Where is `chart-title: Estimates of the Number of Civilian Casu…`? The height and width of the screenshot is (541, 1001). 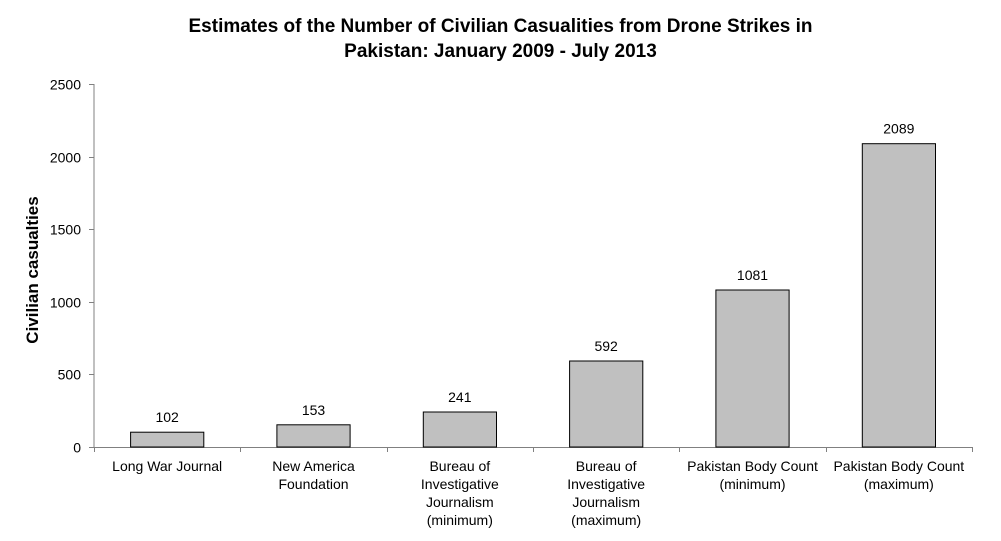 chart-title: Estimates of the Number of Civilian Casu… is located at coordinates (500, 39).